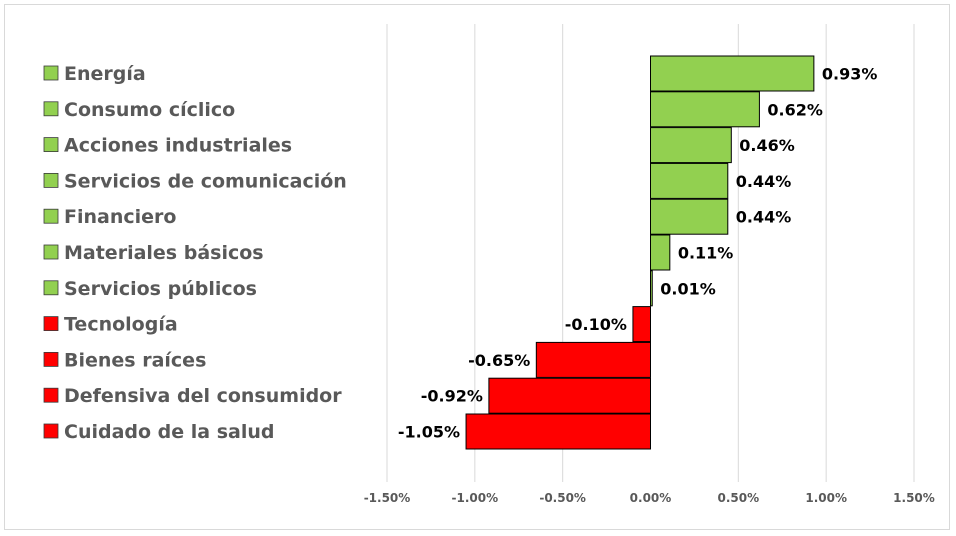 Image resolution: width=956 pixels, height=536 pixels. I want to click on legend-entry: Consumo cíclico, so click(149, 110).